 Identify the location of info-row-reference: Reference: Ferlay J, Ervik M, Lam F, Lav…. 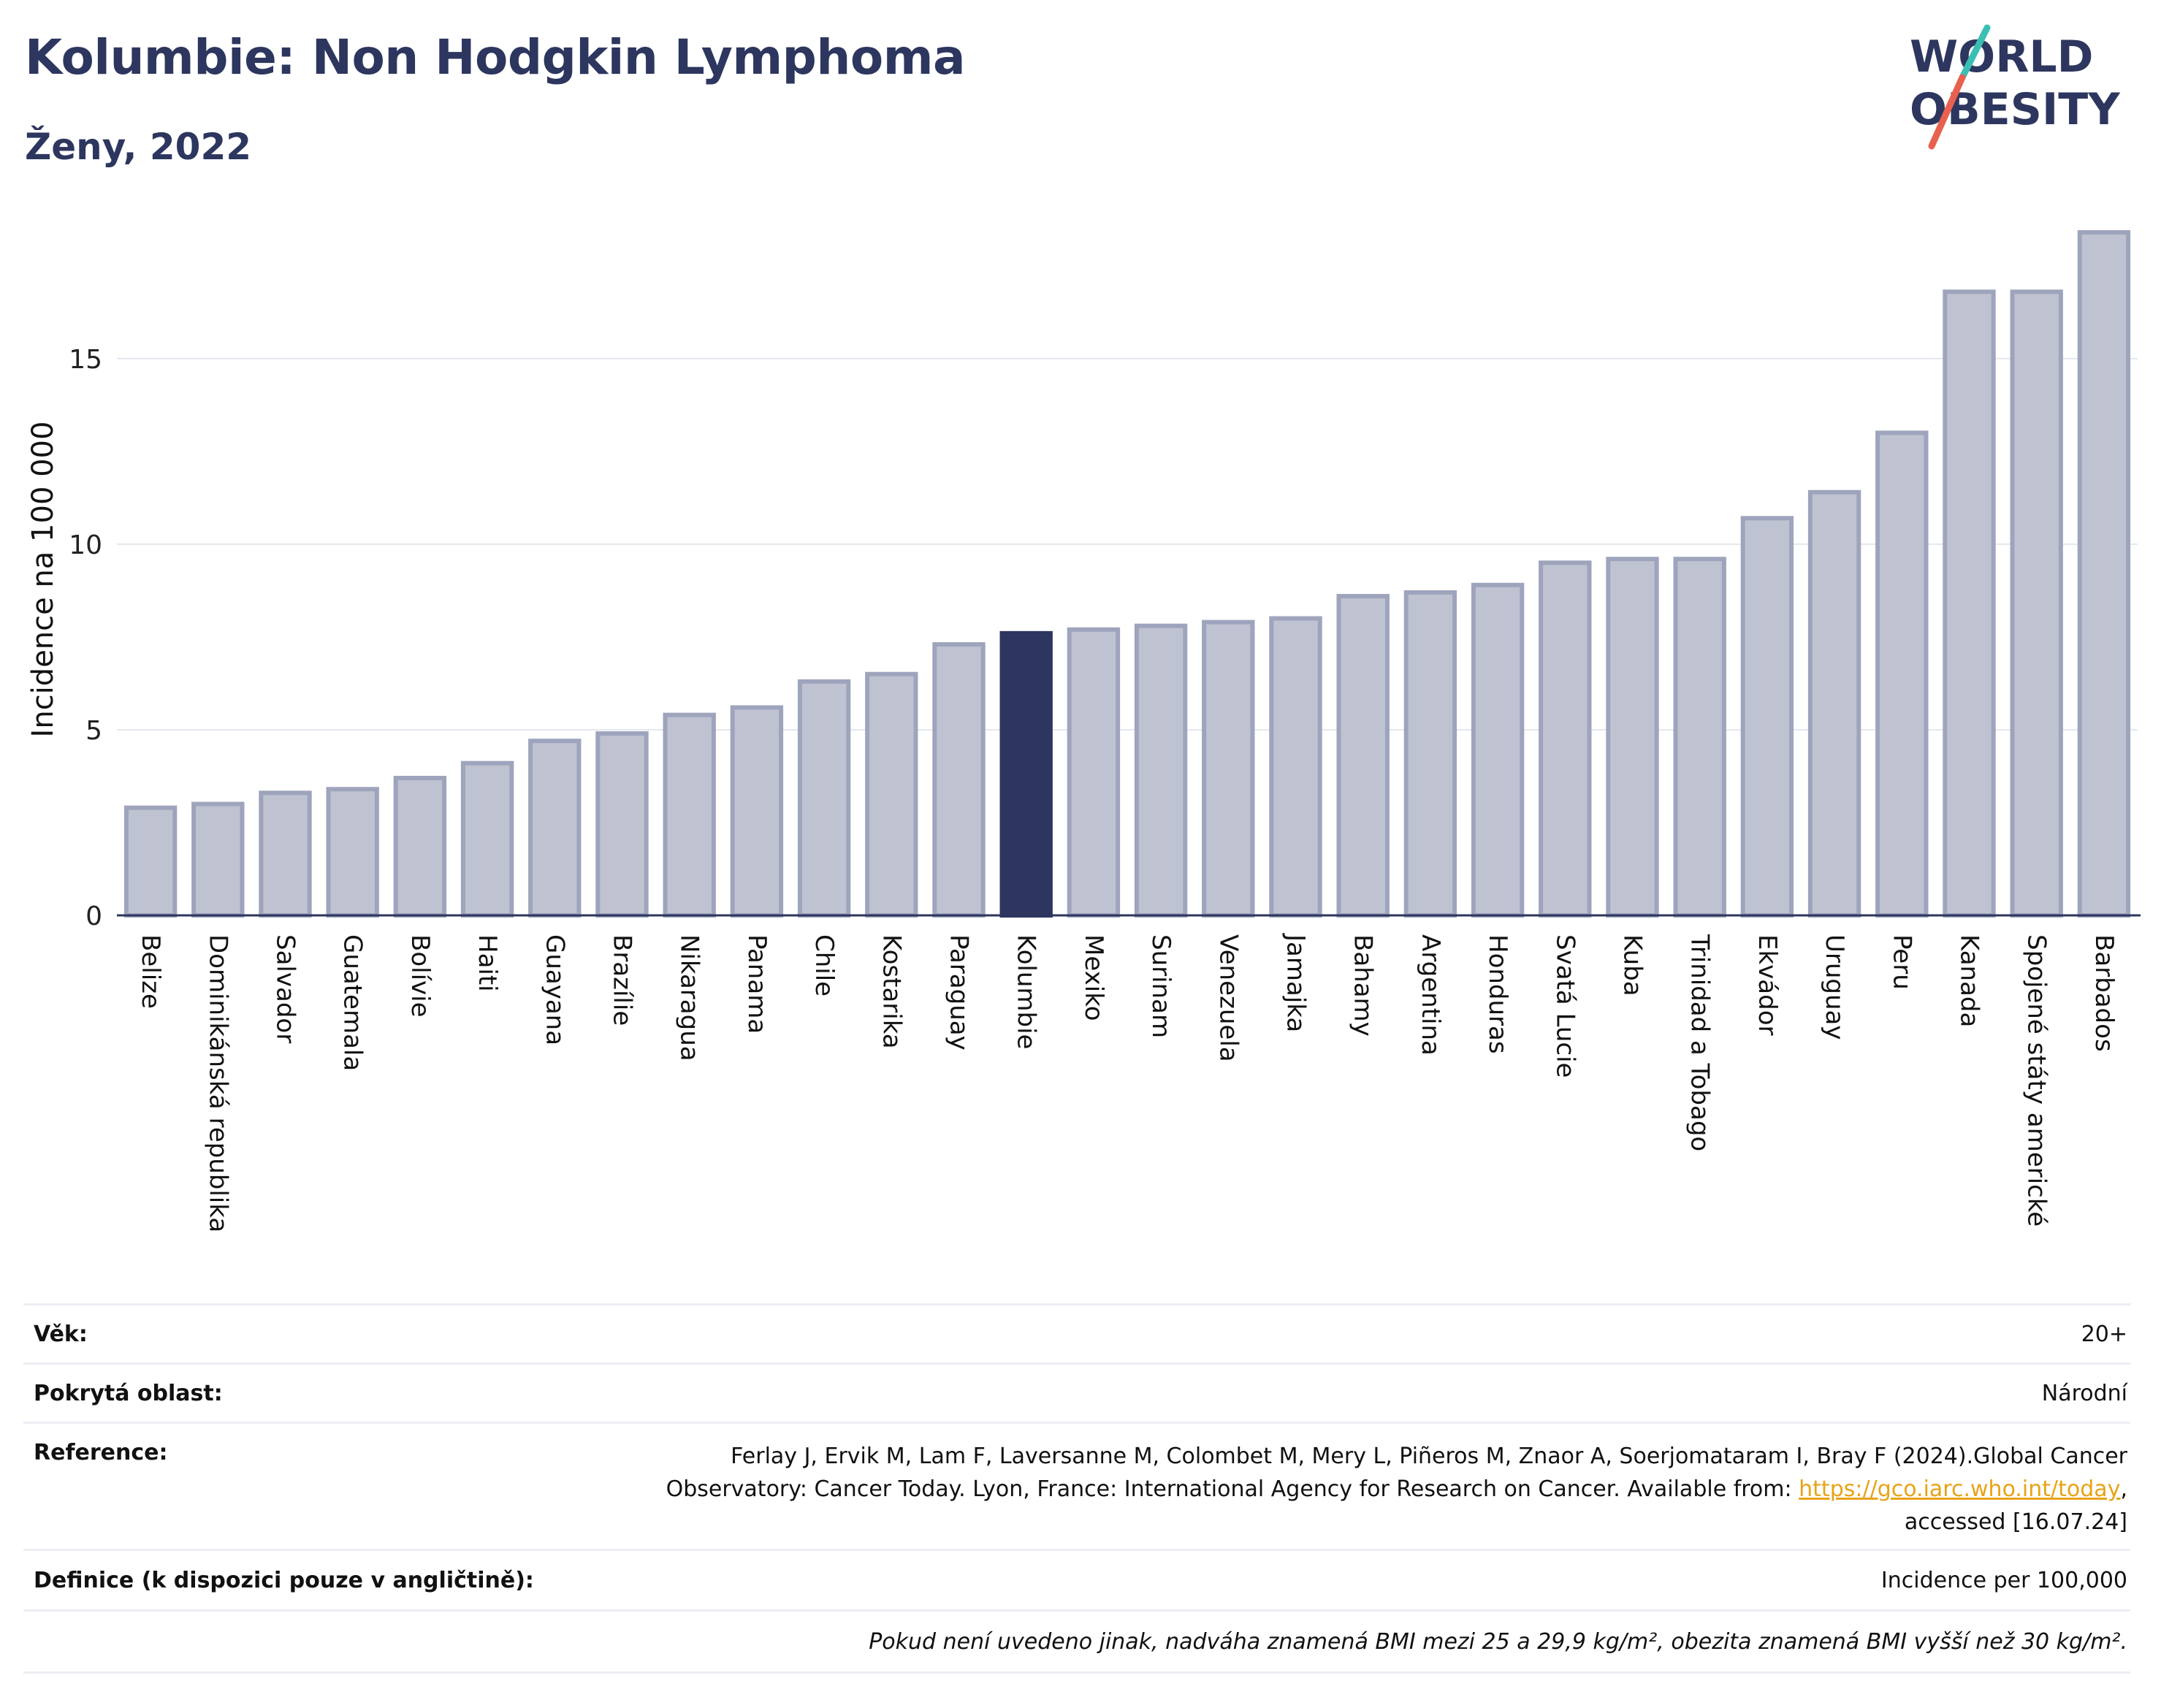
(1076, 1485).